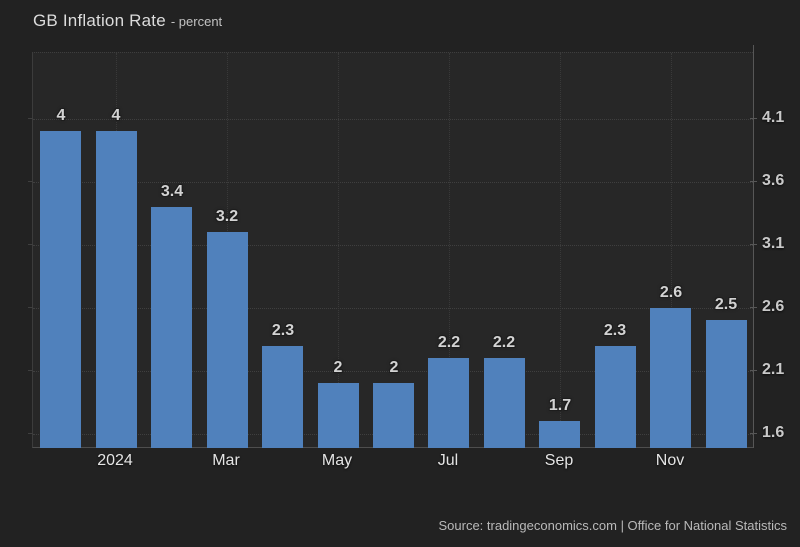  What do you see at coordinates (773, 243) in the screenshot?
I see `y-tick-label: 3.1` at bounding box center [773, 243].